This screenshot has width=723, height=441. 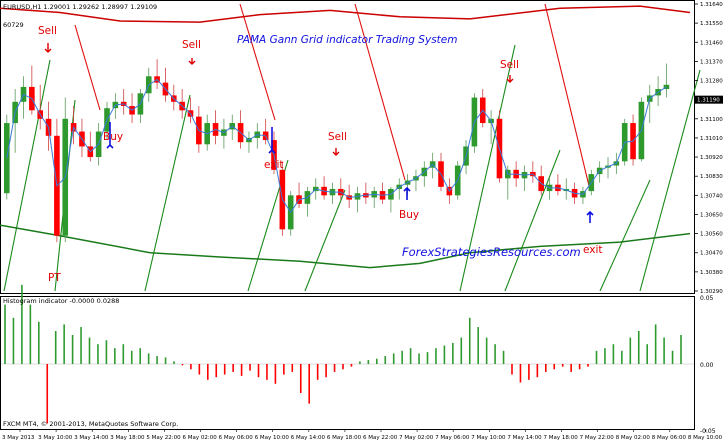 I want to click on current-price-label: 1.31190, so click(x=708, y=101).